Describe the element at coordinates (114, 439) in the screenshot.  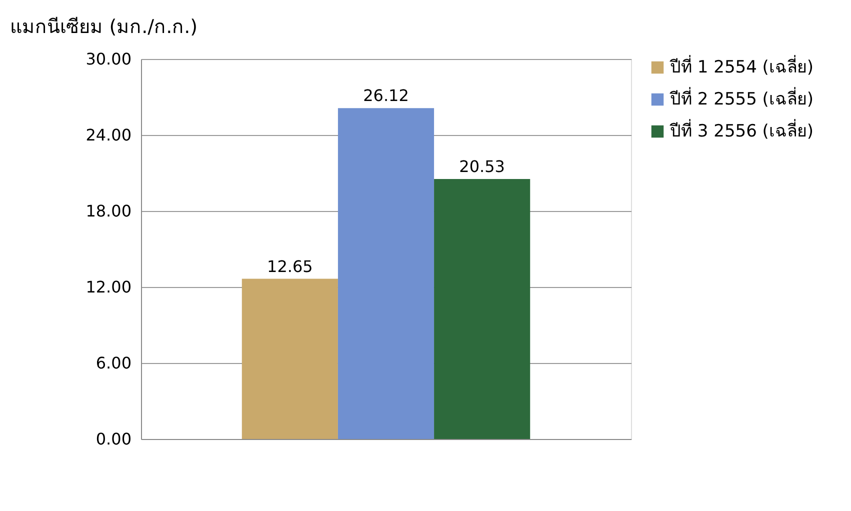
I see `y-tick-label: 0.00` at that location.